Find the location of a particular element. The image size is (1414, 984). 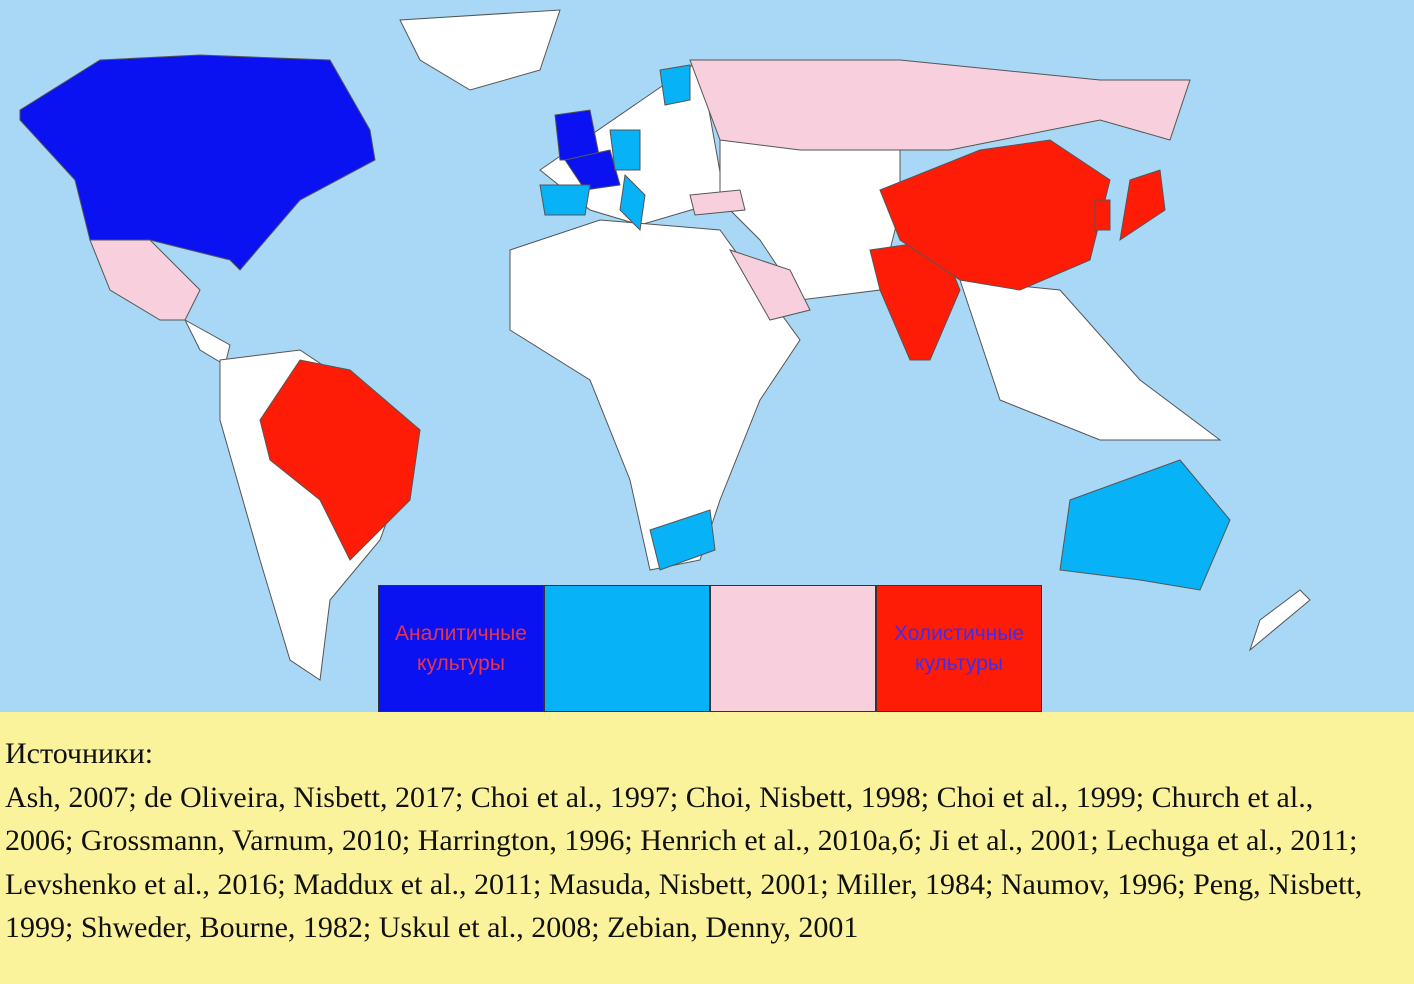

legend-label: Аналитичные культуры is located at coordinates (461, 648).